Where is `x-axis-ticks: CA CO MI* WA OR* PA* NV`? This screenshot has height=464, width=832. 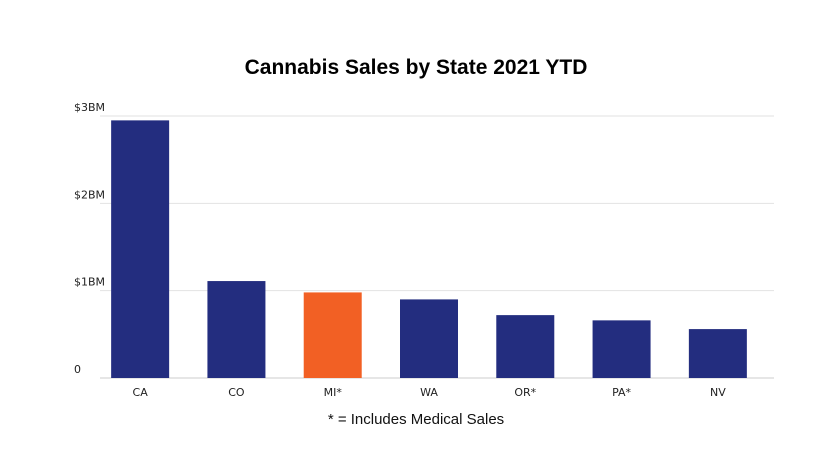 x-axis-ticks: CA CO MI* WA OR* PA* NV is located at coordinates (430, 392).